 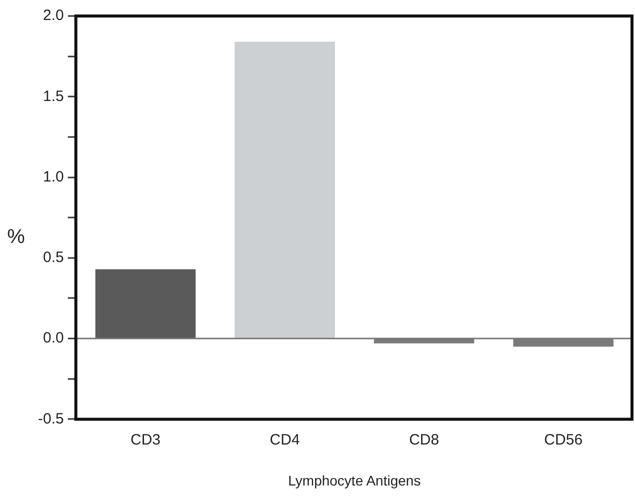 What do you see at coordinates (53, 338) in the screenshot?
I see `y-tick-label: 0.0` at bounding box center [53, 338].